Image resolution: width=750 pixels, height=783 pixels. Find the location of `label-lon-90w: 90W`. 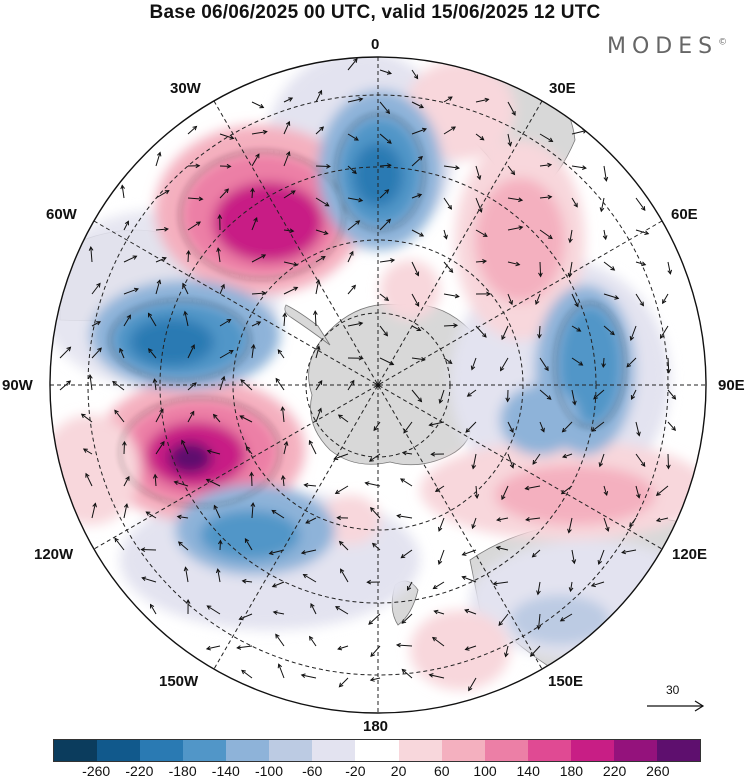

label-lon-90w: 90W is located at coordinates (17, 385).